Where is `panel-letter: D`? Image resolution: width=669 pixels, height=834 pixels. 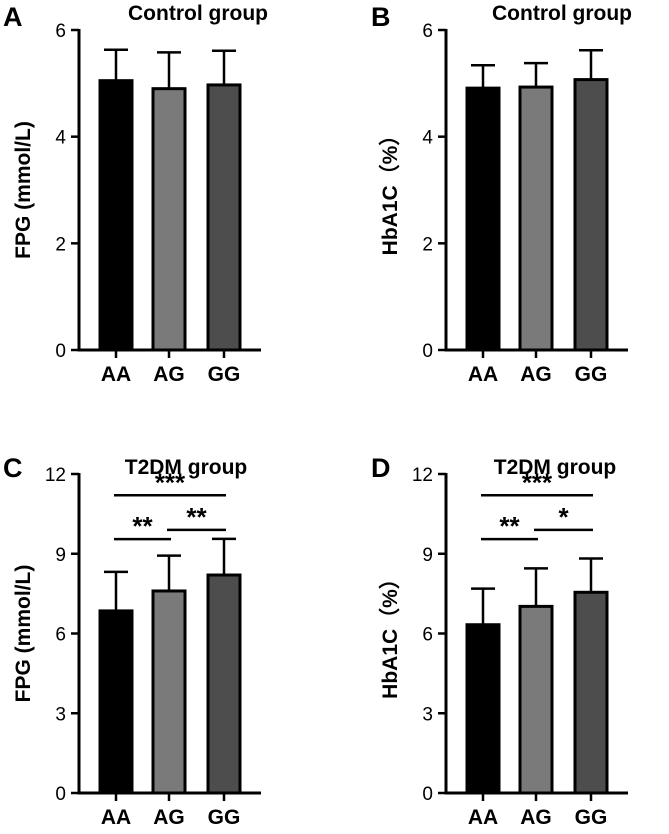
panel-letter: D is located at coordinates (381, 468).